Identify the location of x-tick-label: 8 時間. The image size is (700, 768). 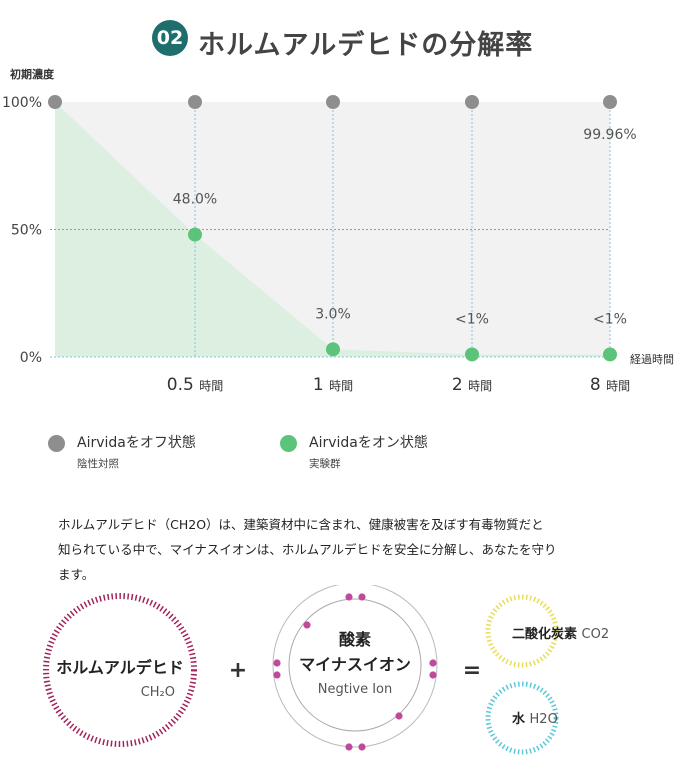
(610, 385).